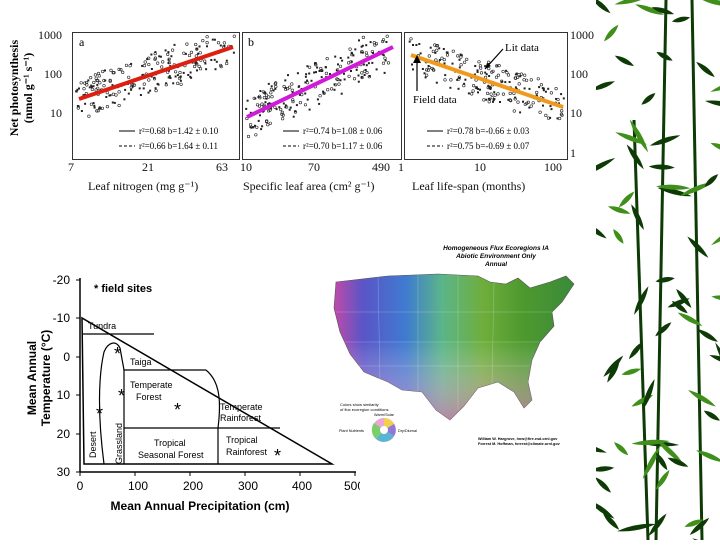 This screenshot has height=545, width=720. Describe the element at coordinates (217, 474) in the screenshot. I see `x-tick-marks` at that location.